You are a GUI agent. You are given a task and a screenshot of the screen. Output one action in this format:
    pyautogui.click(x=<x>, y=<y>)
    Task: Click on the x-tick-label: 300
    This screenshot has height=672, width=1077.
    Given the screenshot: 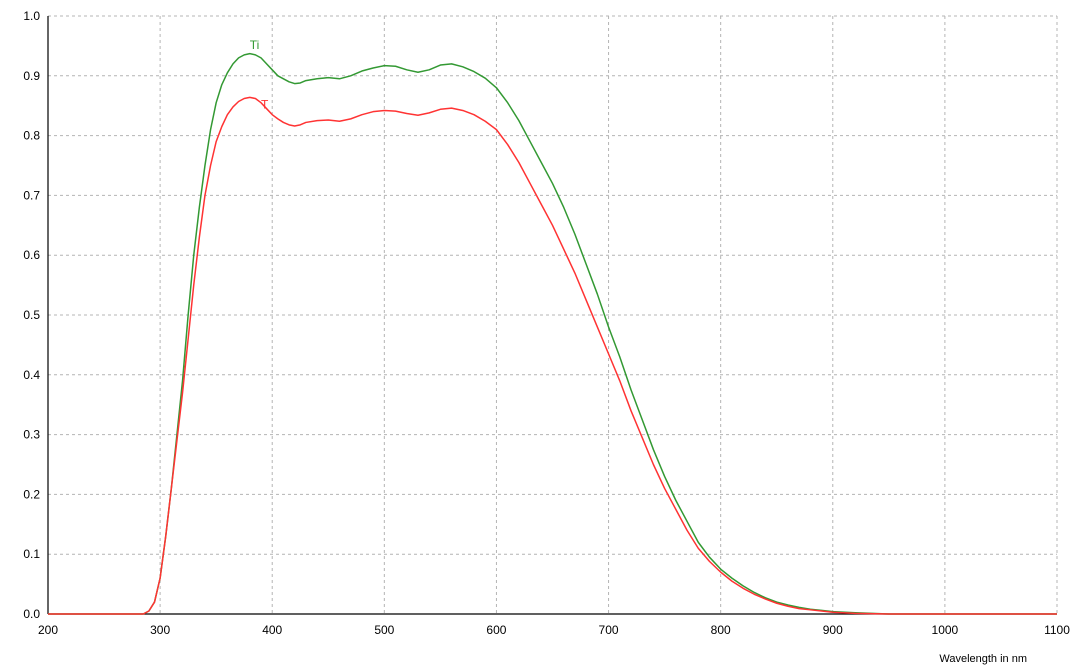 What is the action you would take?
    pyautogui.click(x=160, y=630)
    